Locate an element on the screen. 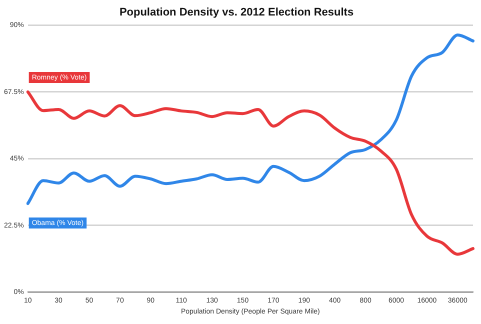 This screenshot has width=481, height=324. chart-title: Population Density vs. 2012 Election Results is located at coordinates (236, 12).